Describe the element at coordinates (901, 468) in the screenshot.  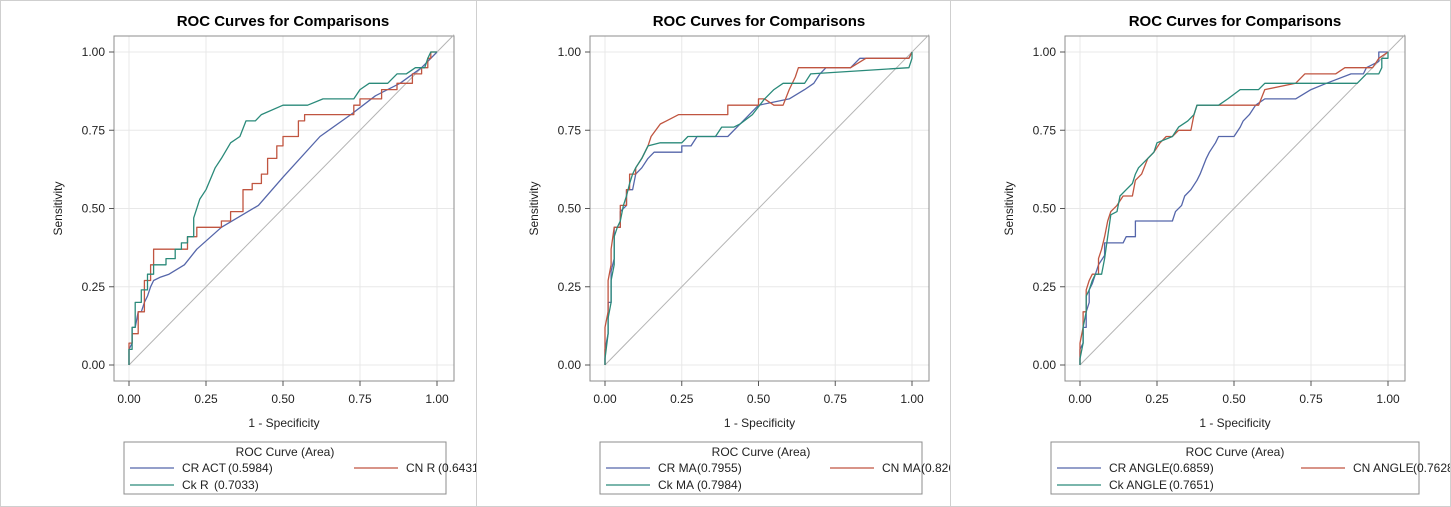
I see `legend-series-name: CN MA` at that location.